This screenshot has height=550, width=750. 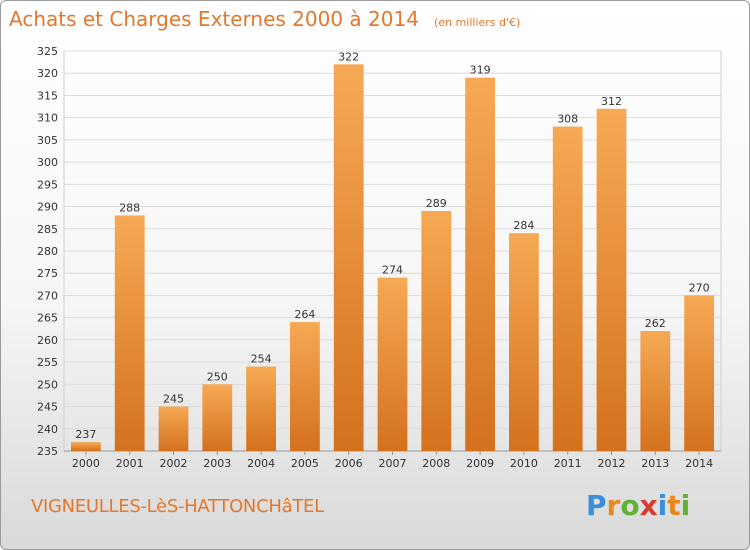 I want to click on bar-2001, so click(x=129, y=333).